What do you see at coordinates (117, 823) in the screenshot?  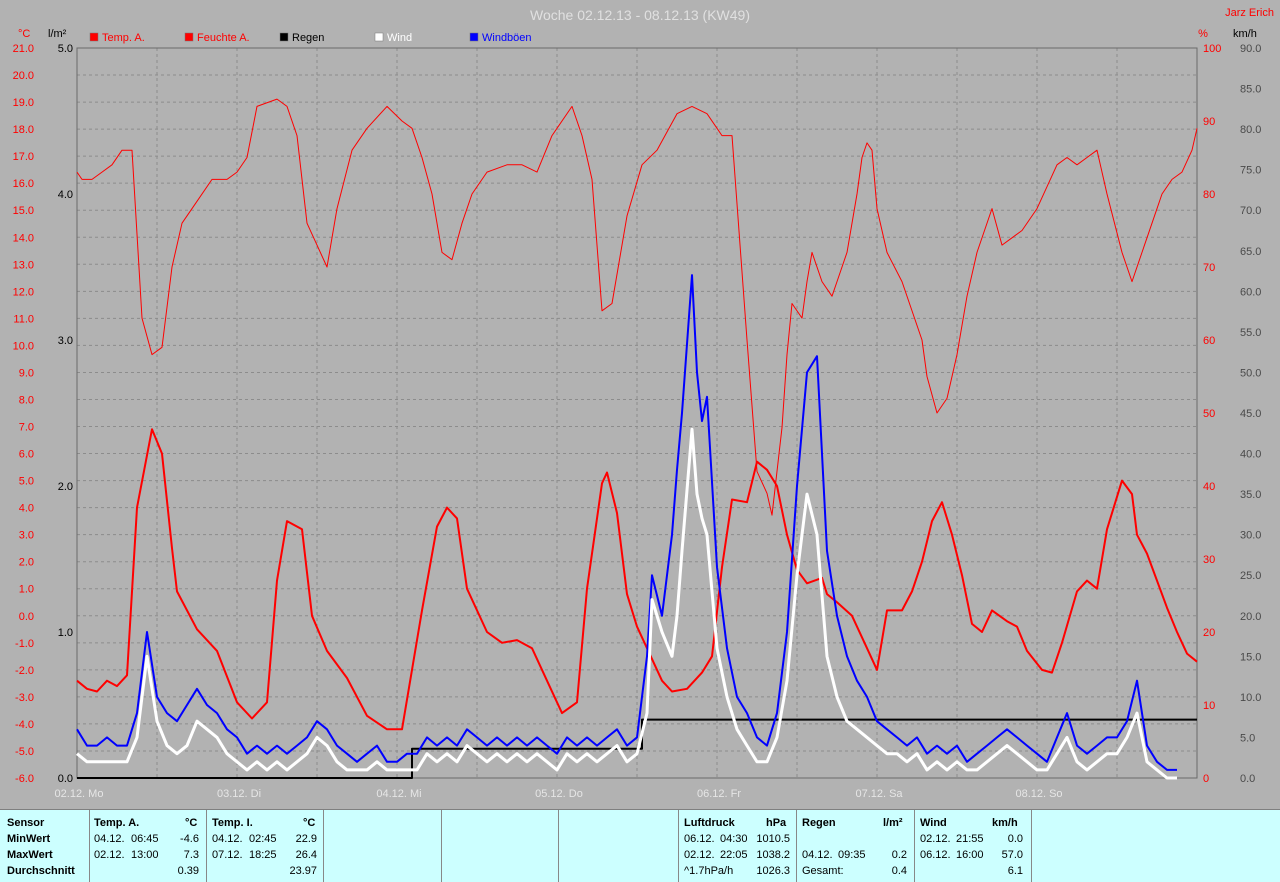 I see `temp-a-header: Temp. A.` at bounding box center [117, 823].